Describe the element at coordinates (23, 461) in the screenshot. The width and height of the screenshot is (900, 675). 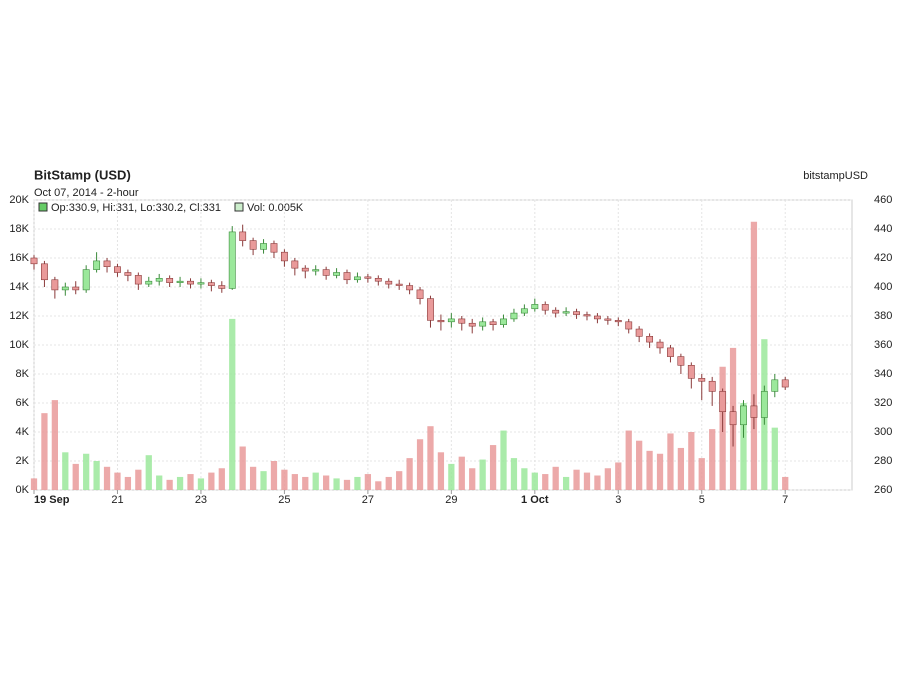
I see `y-tick-label: 2K` at that location.